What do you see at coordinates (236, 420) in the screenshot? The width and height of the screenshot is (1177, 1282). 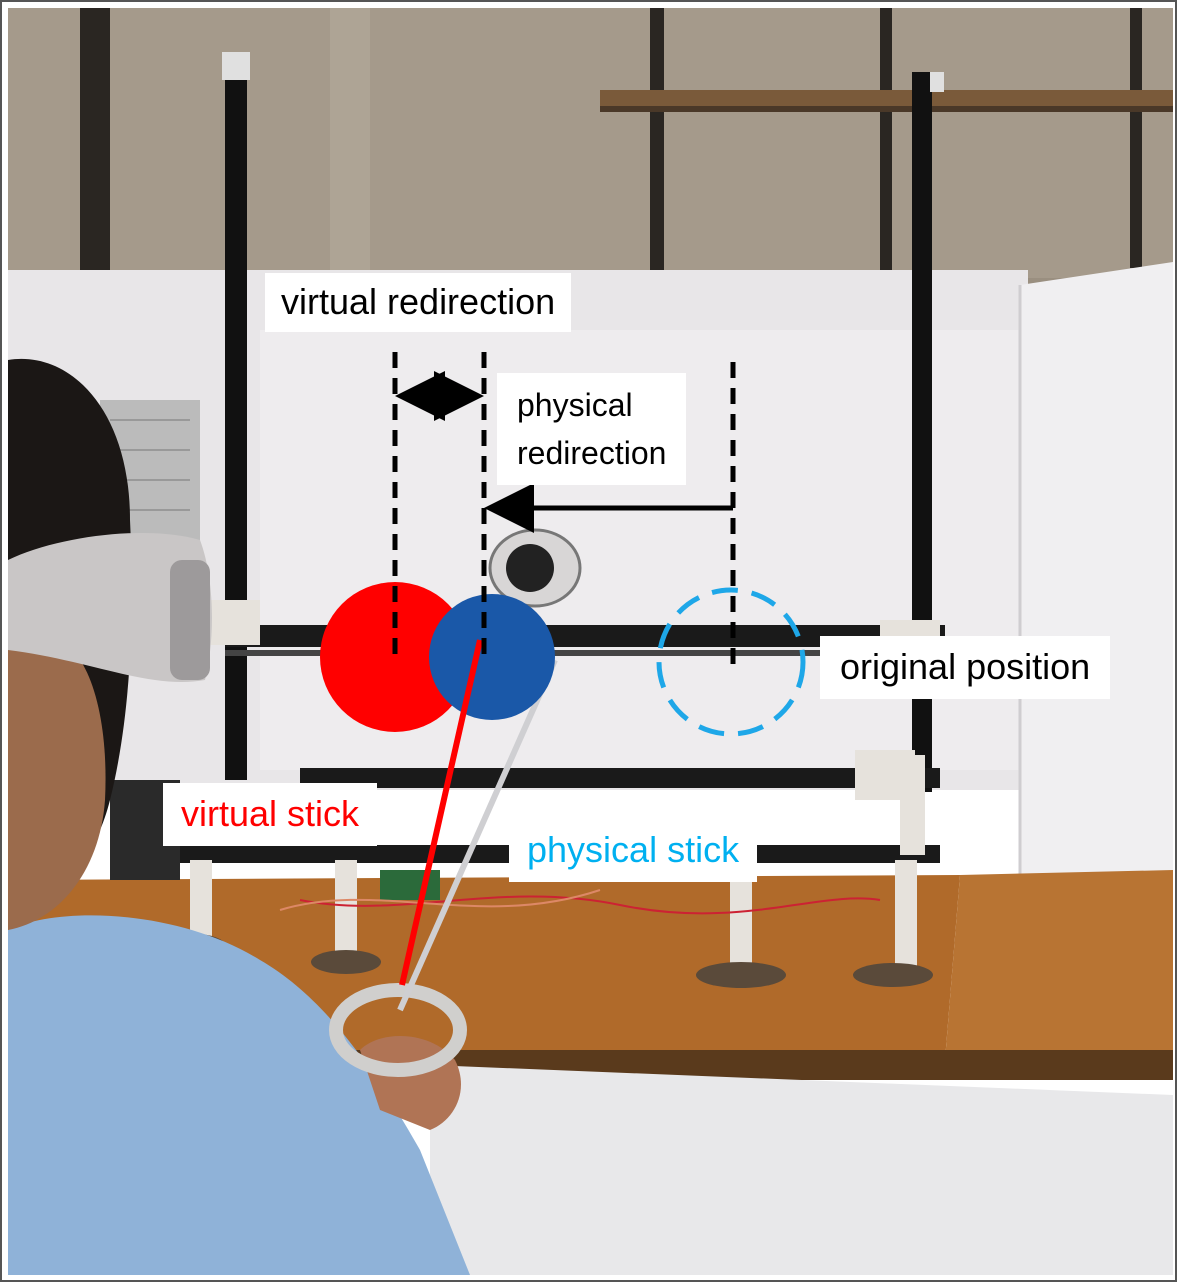 I see `left-post` at bounding box center [236, 420].